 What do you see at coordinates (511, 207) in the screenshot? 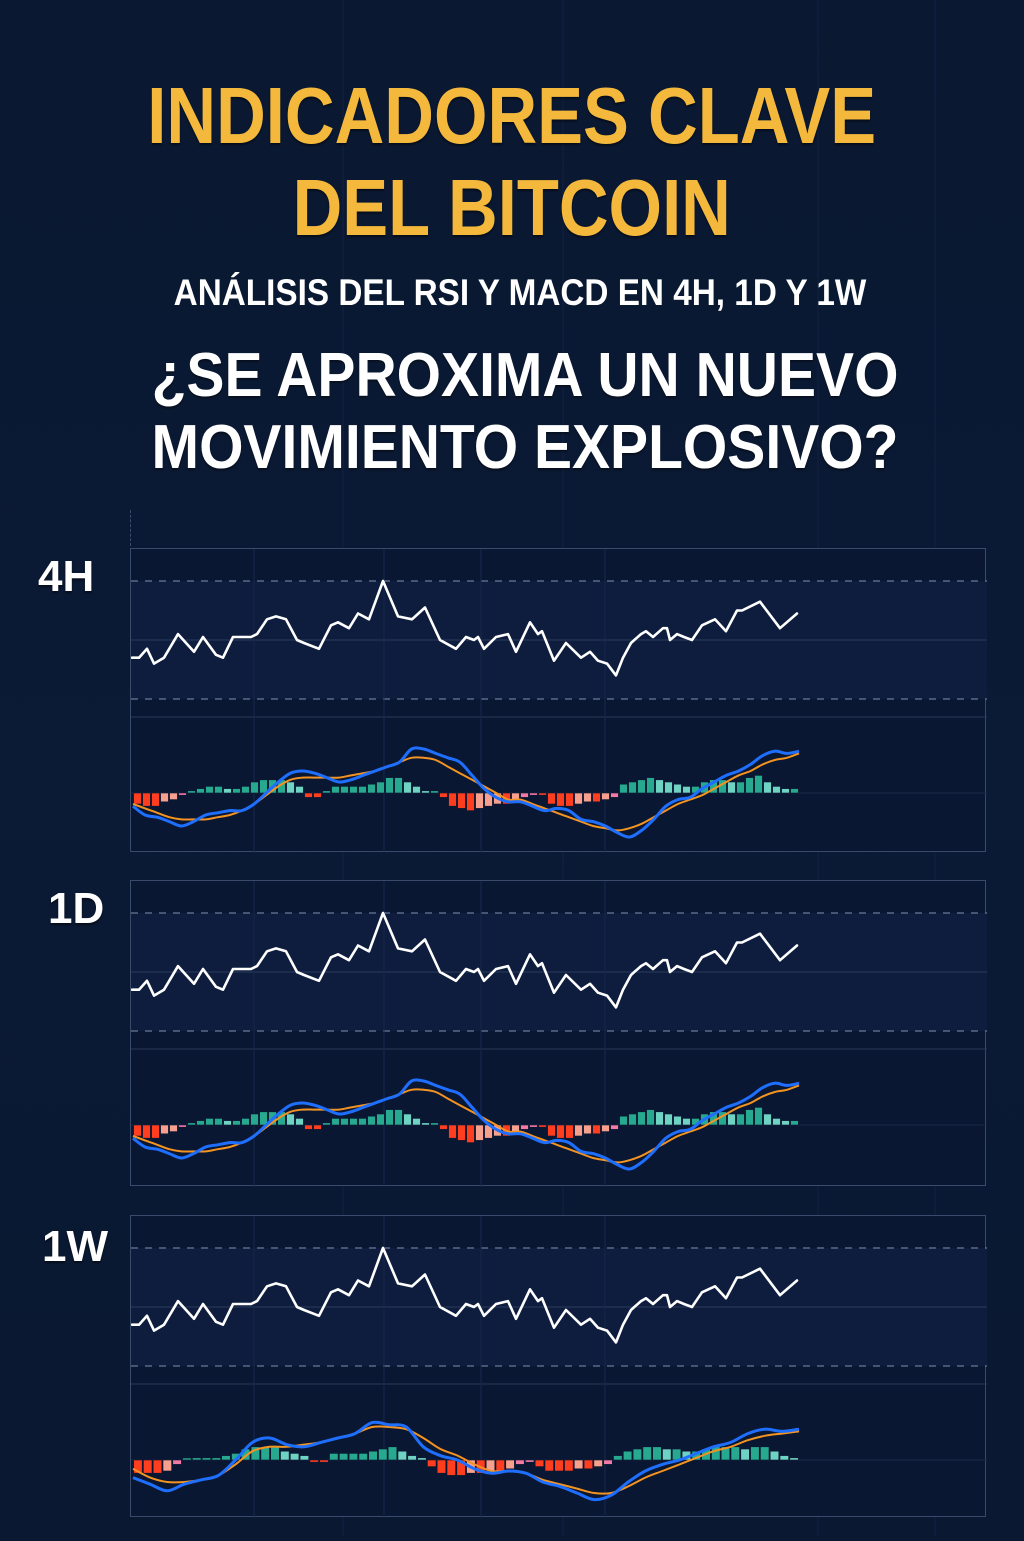
I see `title-line-2: DEL BITCOIN` at bounding box center [511, 207].